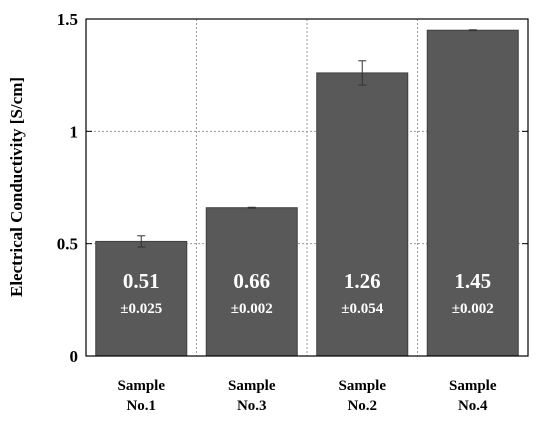  I want to click on y-axis-title: Electrical Conductivity [S/cm], so click(16, 187).